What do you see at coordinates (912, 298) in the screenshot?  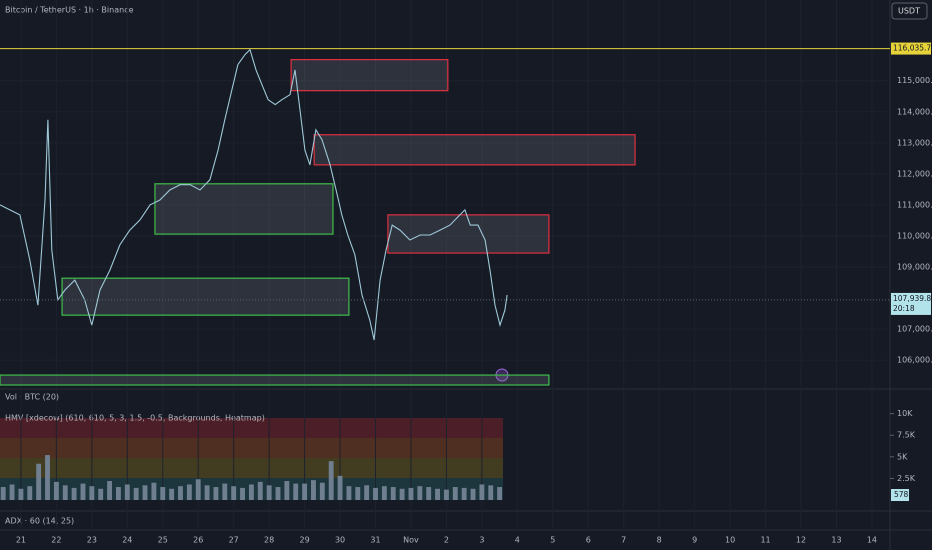 I see `last-price-label: 107,939.89` at bounding box center [912, 298].